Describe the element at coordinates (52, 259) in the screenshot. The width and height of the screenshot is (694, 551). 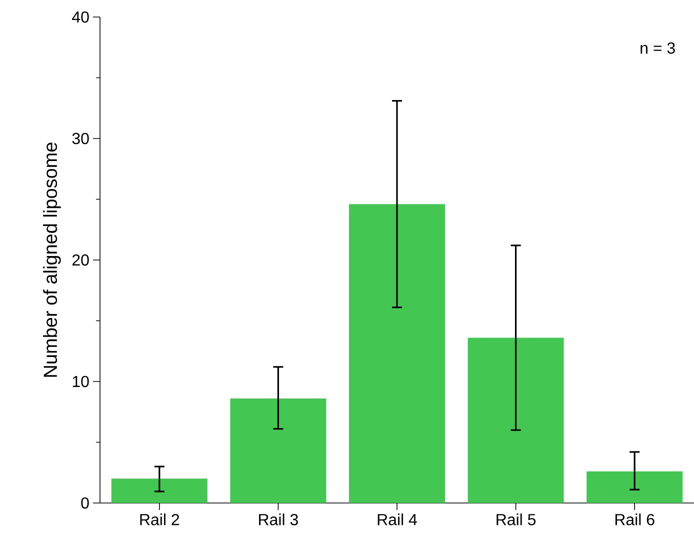
I see `y-axis-title: Number of aligned liposome` at that location.